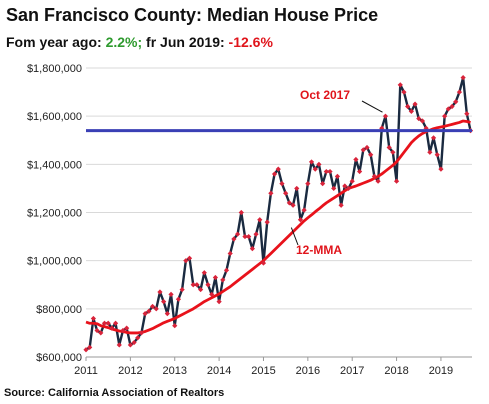 The width and height of the screenshot is (489, 404). I want to click on x-tick-label: 2012, so click(130, 371).